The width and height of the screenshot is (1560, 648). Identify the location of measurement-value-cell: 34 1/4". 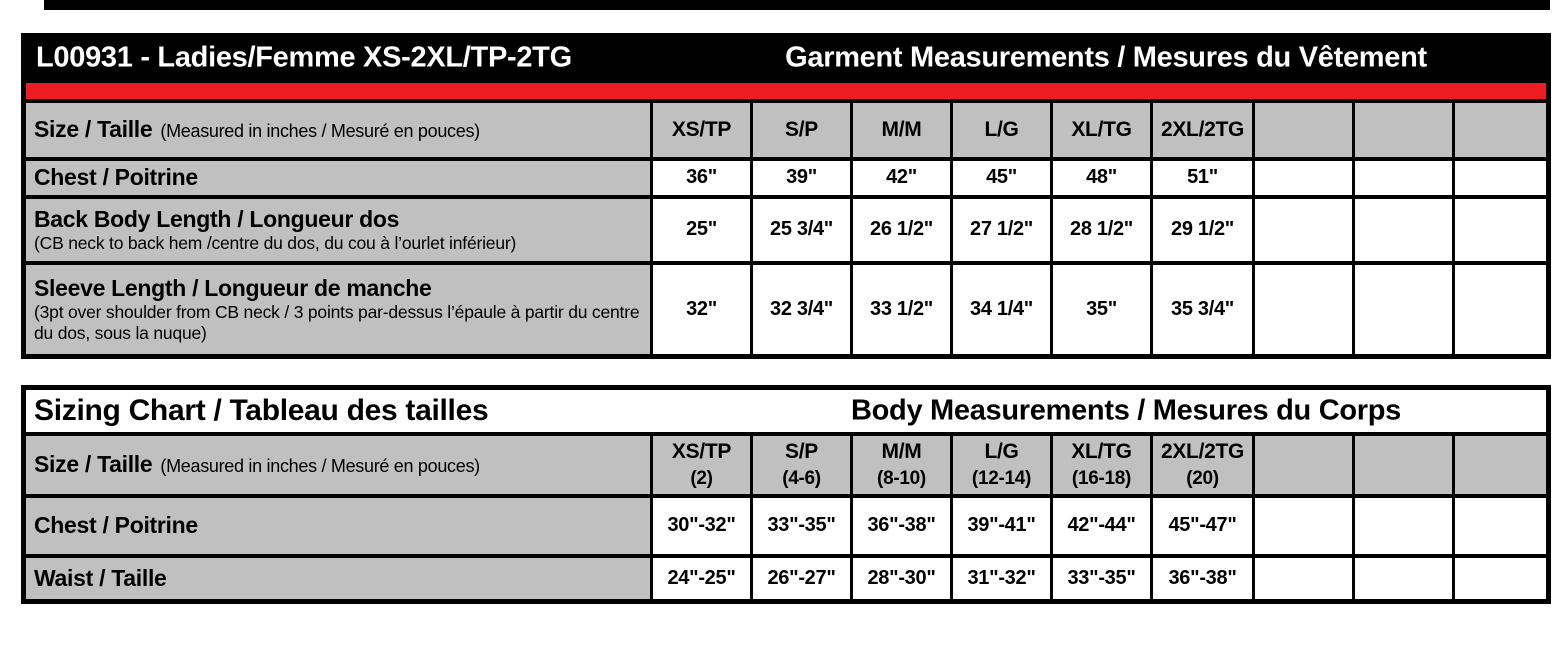
(1001, 309).